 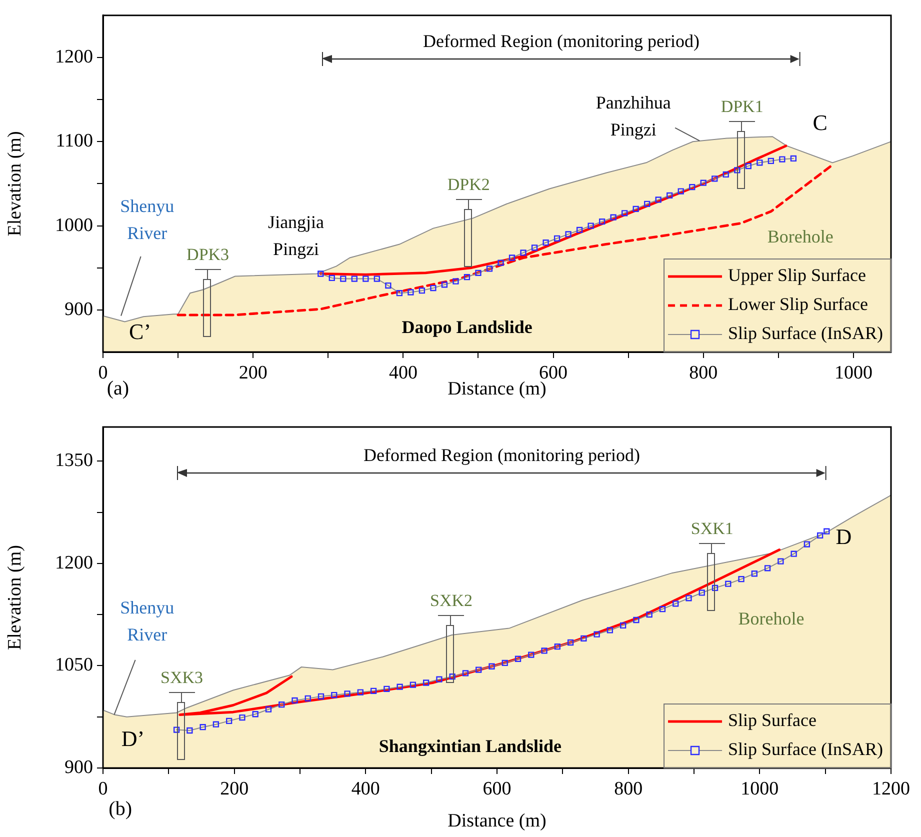 What do you see at coordinates (74, 563) in the screenshot?
I see `y-tick-label: 1200` at bounding box center [74, 563].